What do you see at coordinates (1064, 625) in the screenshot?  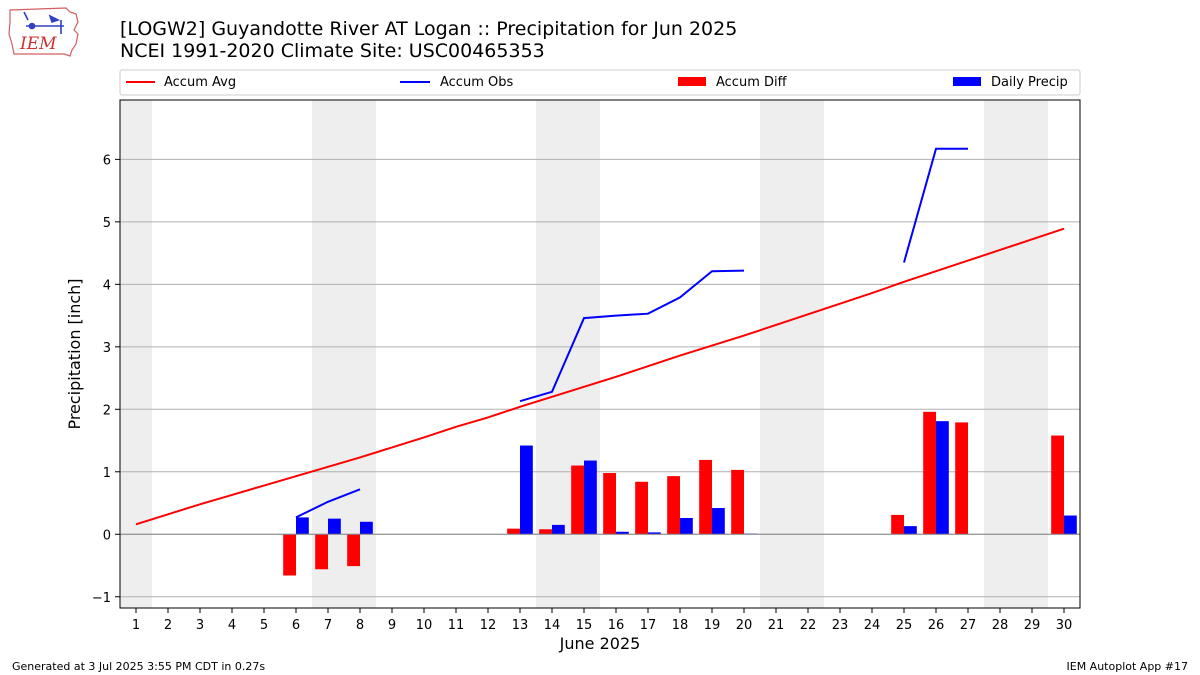 I see `x-tick-label-30: 30` at bounding box center [1064, 625].